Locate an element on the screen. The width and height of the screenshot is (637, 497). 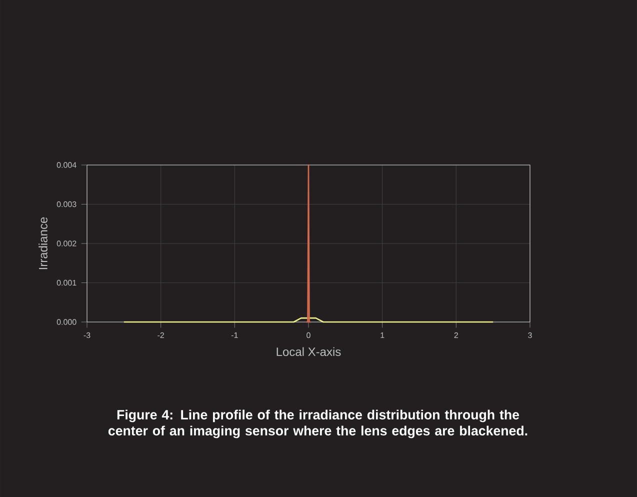
y-axis-title: Irradiance is located at coordinates (43, 243).